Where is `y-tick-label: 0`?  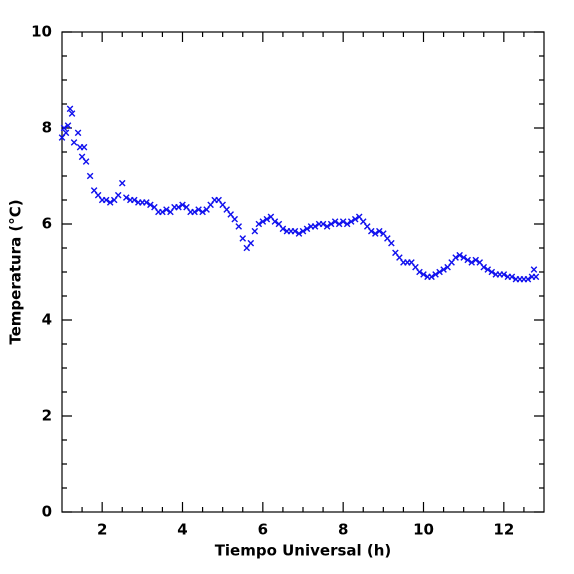
y-tick-label: 0 is located at coordinates (47, 512).